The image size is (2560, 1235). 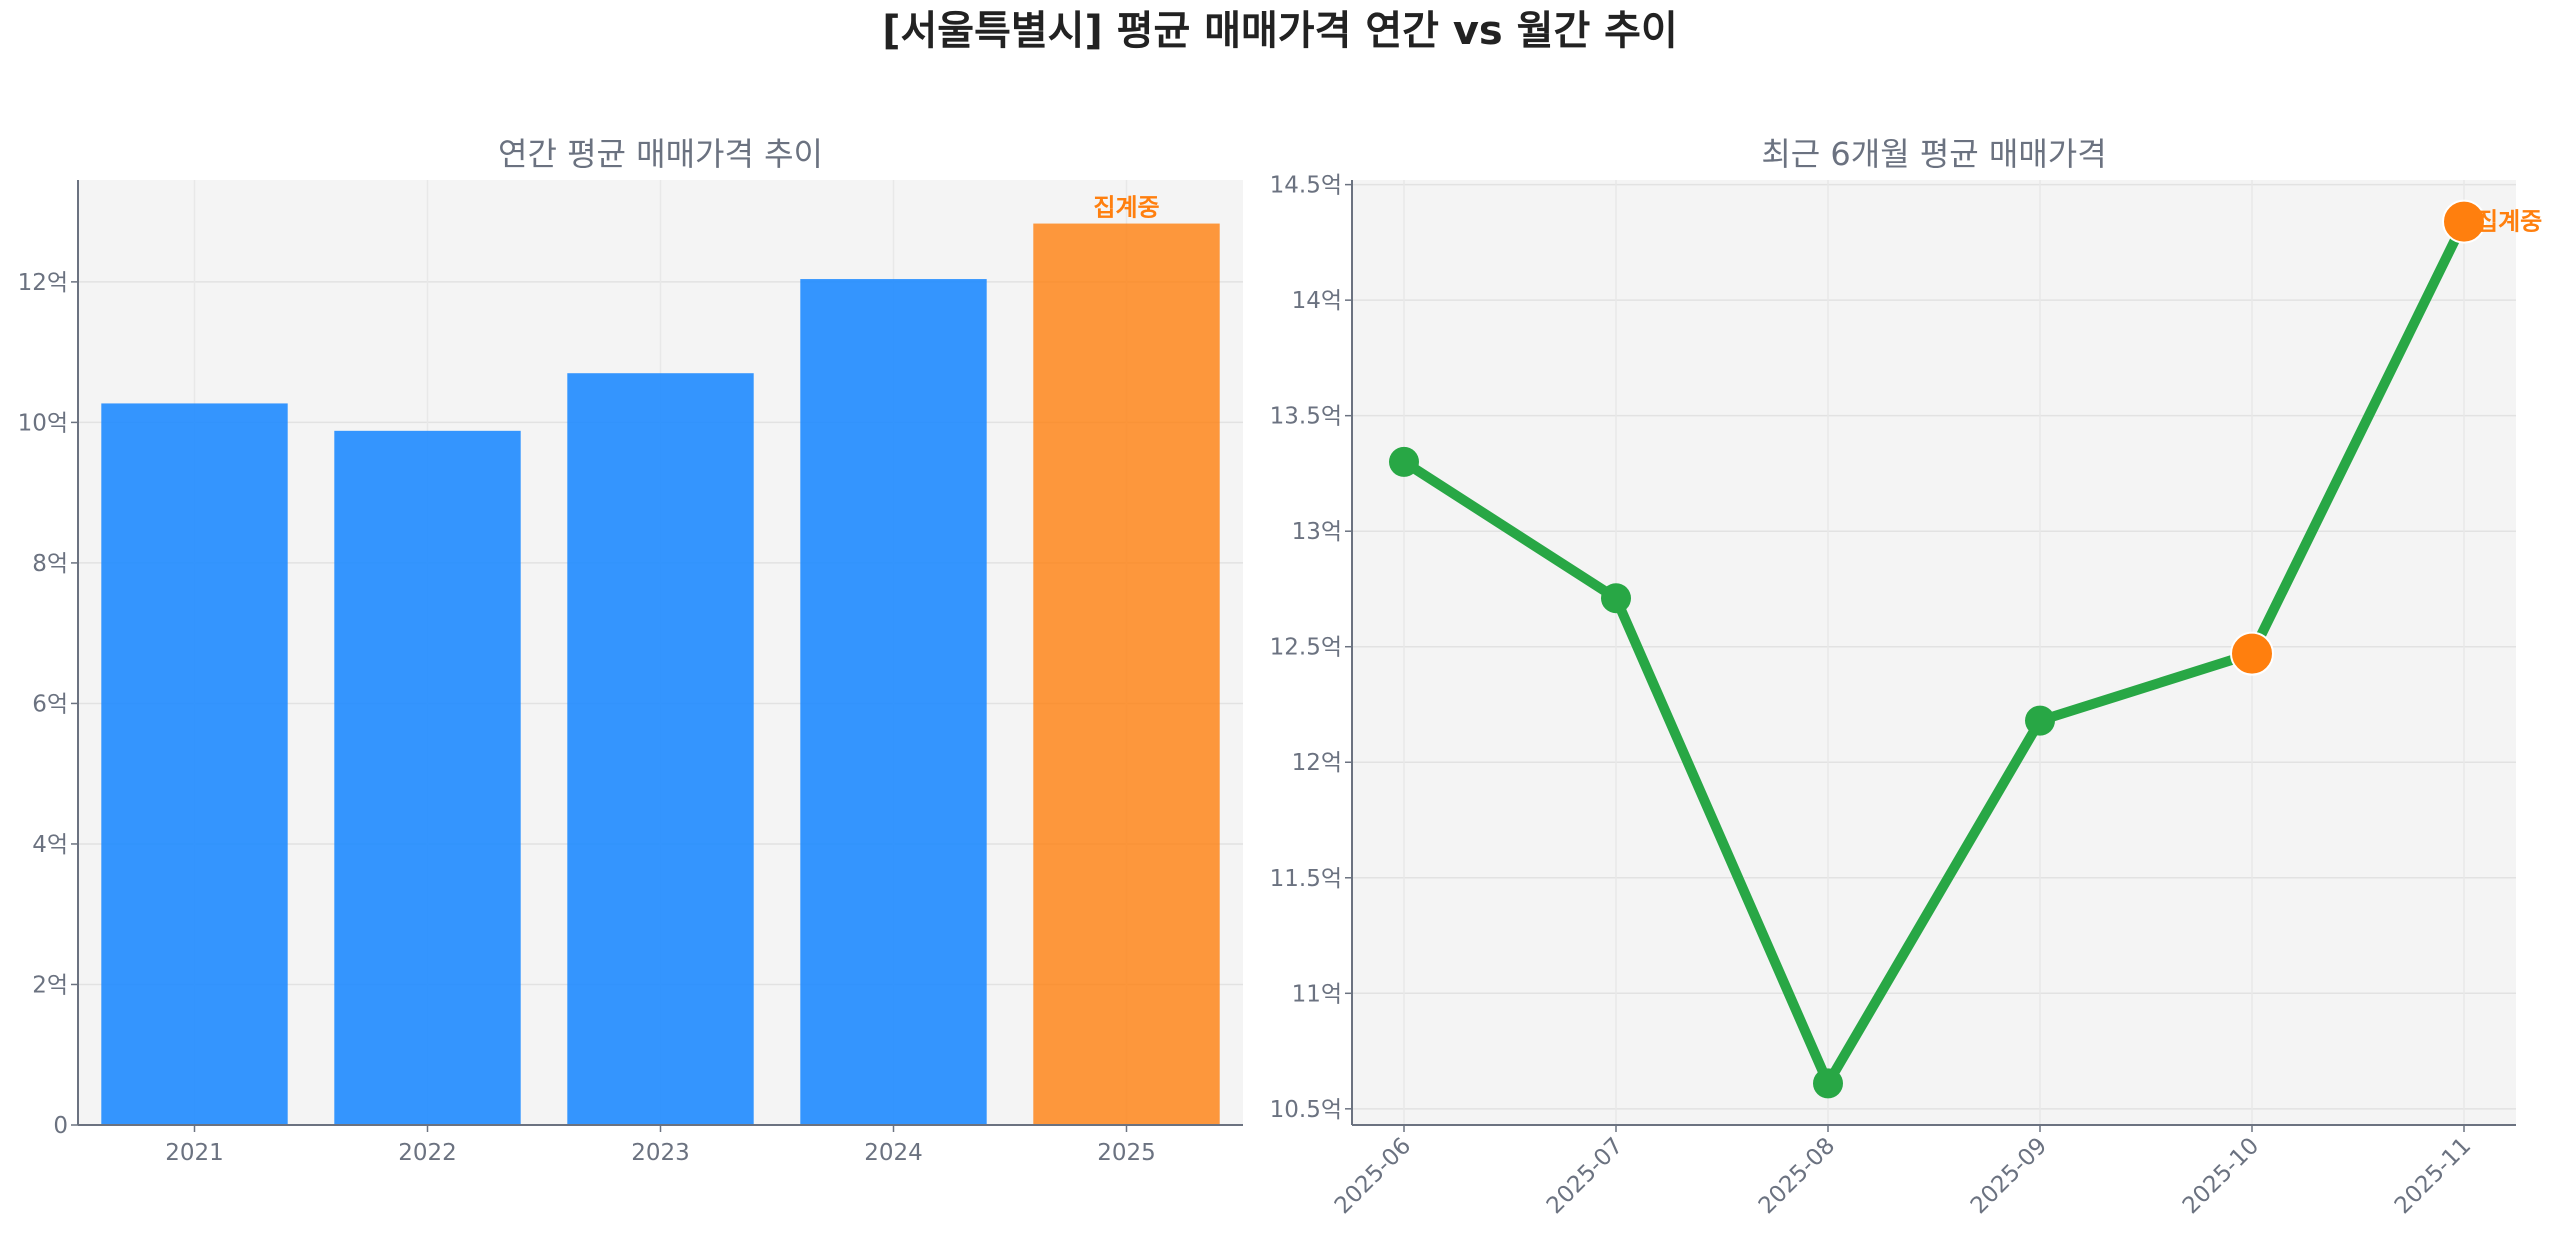 What do you see at coordinates (1933, 154) in the screenshot?
I see `chart-title: 최근 6개월 평균 매매가격` at bounding box center [1933, 154].